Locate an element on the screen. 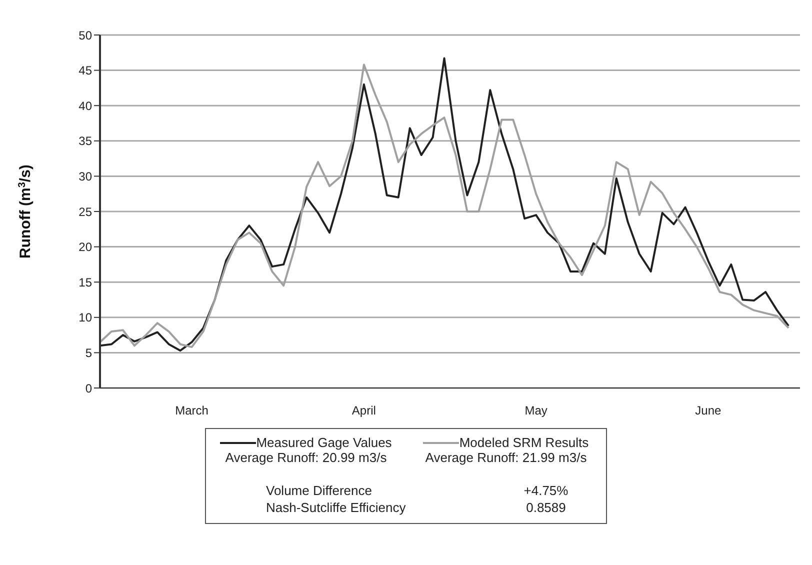  text: Nash-Sutcliffe Efficiency is located at coordinates (336, 507).